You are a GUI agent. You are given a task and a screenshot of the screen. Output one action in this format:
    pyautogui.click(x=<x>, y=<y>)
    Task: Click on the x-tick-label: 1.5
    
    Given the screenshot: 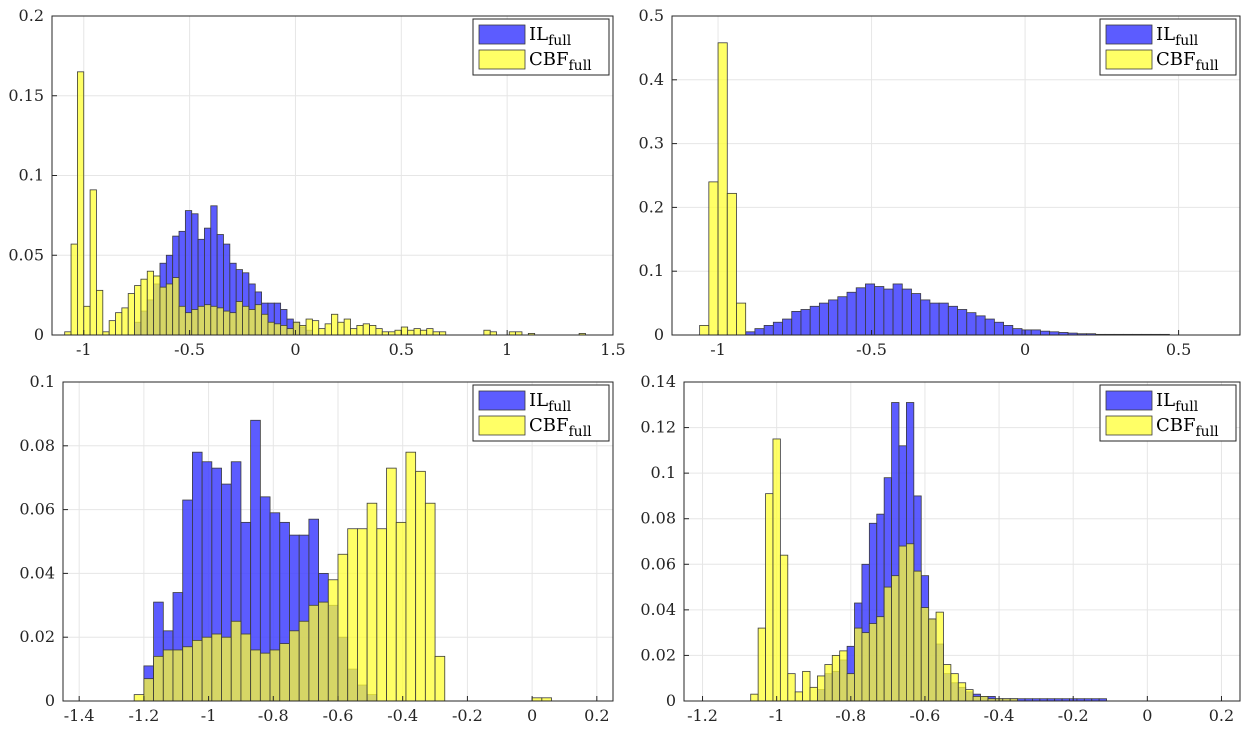 What is the action you would take?
    pyautogui.click(x=612, y=349)
    